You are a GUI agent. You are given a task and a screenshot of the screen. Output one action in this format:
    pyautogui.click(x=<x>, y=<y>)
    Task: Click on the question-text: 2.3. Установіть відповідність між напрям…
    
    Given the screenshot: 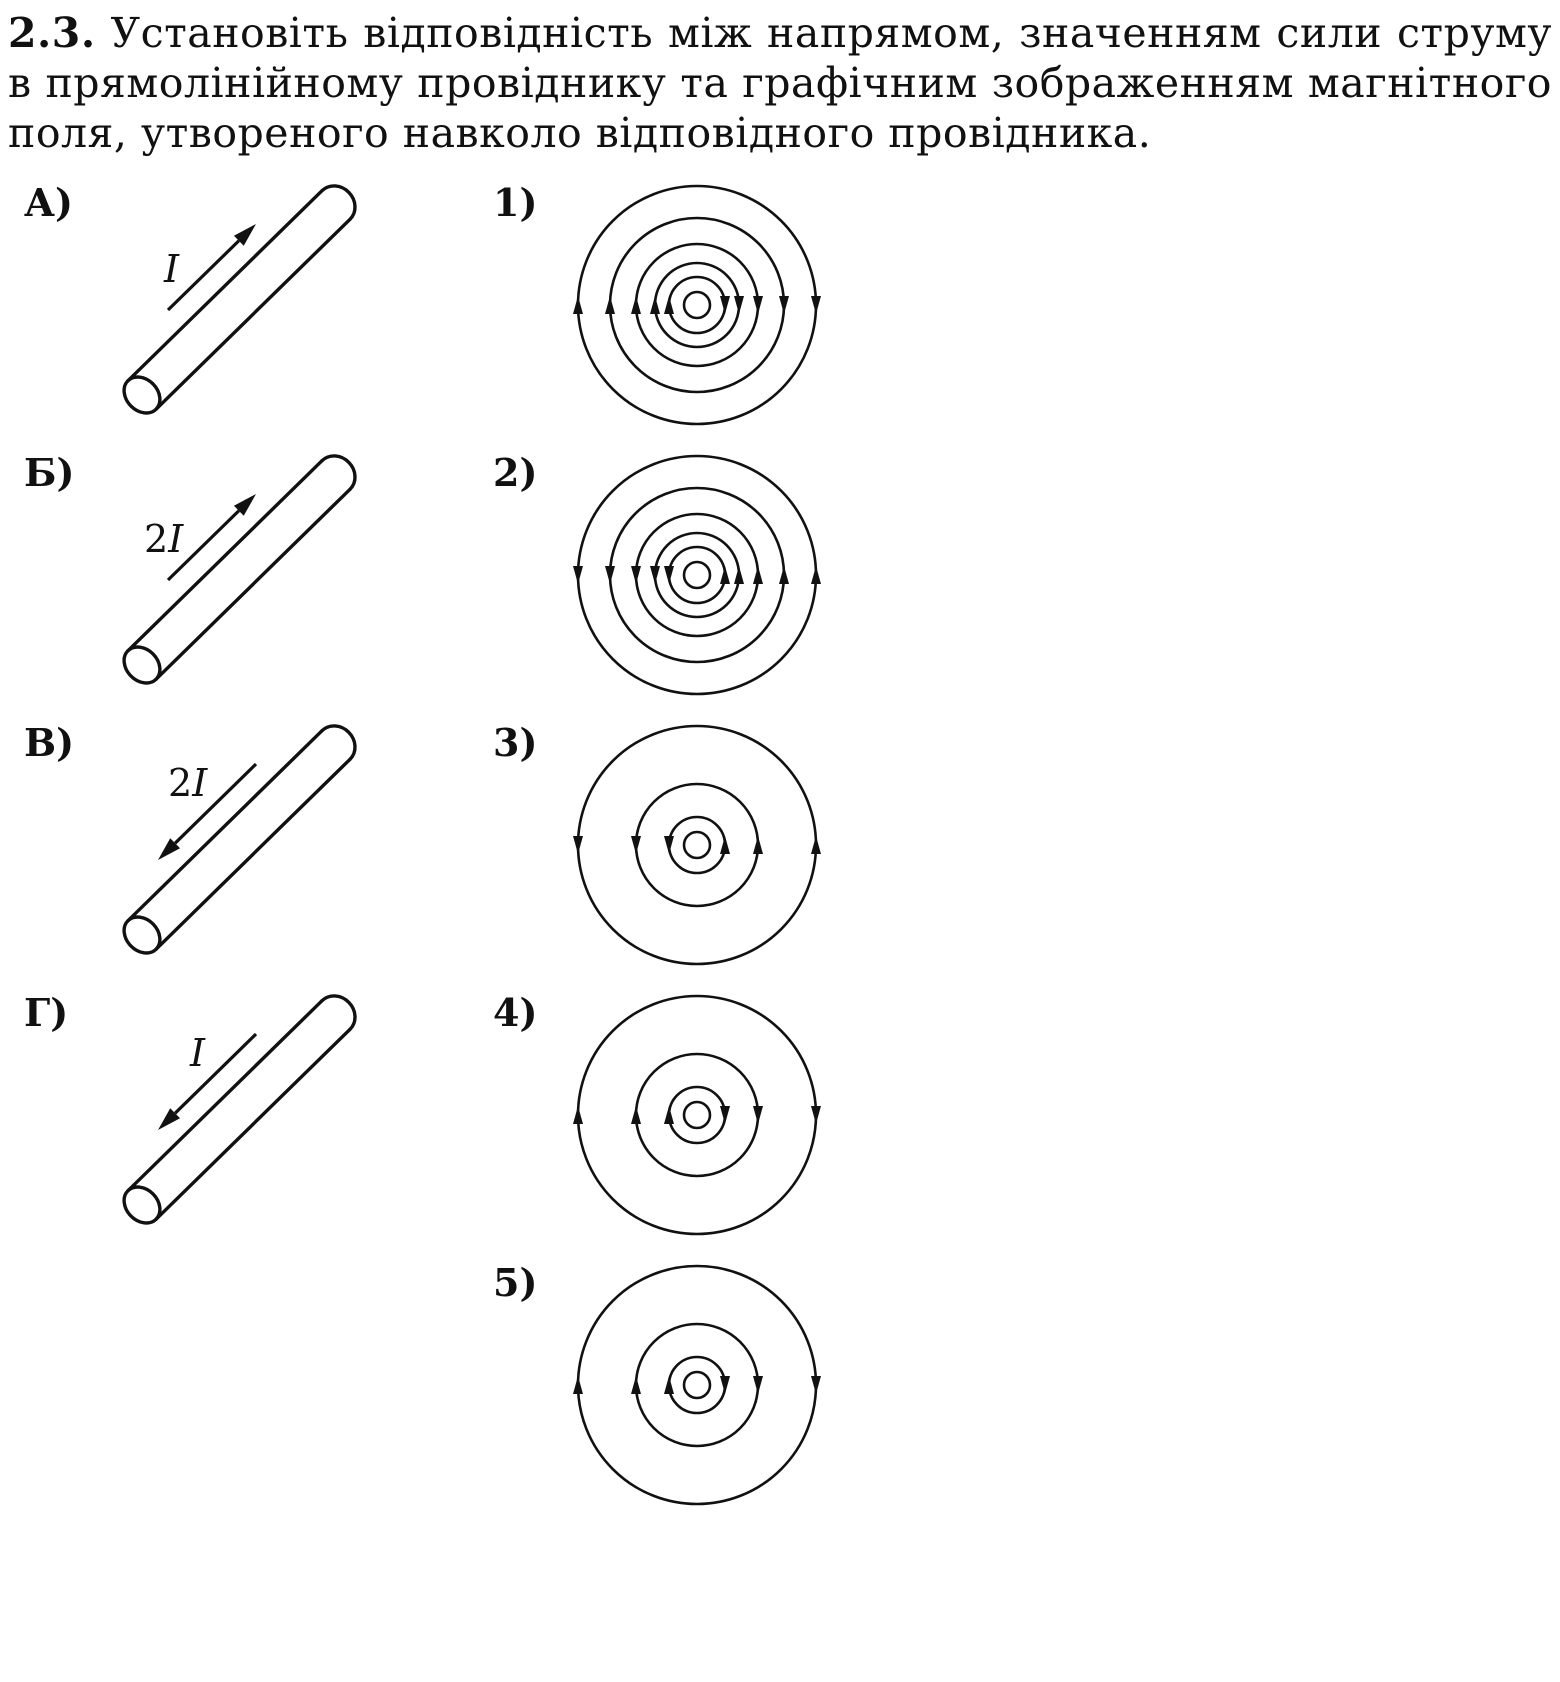 What is the action you would take?
    pyautogui.click(x=780, y=83)
    